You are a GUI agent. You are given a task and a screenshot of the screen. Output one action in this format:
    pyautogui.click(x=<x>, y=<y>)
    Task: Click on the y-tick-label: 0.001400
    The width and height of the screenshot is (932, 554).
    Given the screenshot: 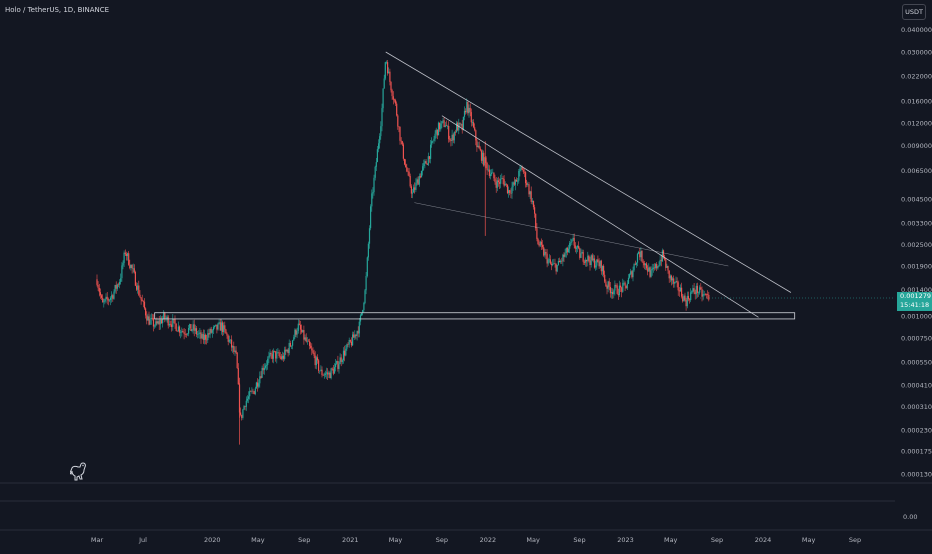 What is the action you would take?
    pyautogui.click(x=916, y=290)
    